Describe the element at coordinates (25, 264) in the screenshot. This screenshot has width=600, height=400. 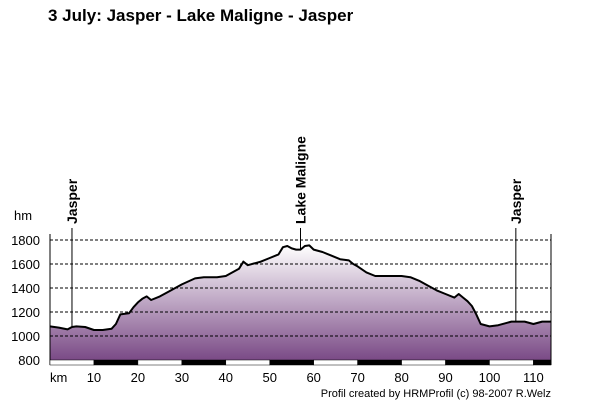
I see `y-tick-label: 1600` at that location.